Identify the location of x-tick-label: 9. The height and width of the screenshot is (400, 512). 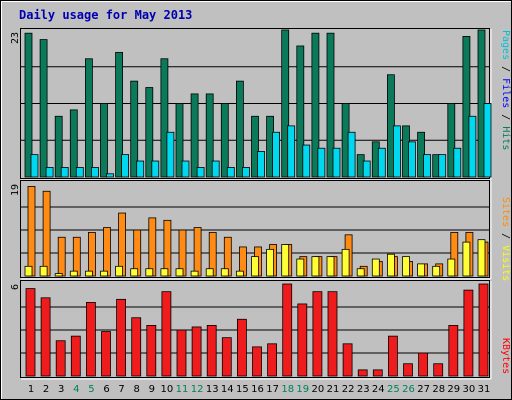
(152, 389).